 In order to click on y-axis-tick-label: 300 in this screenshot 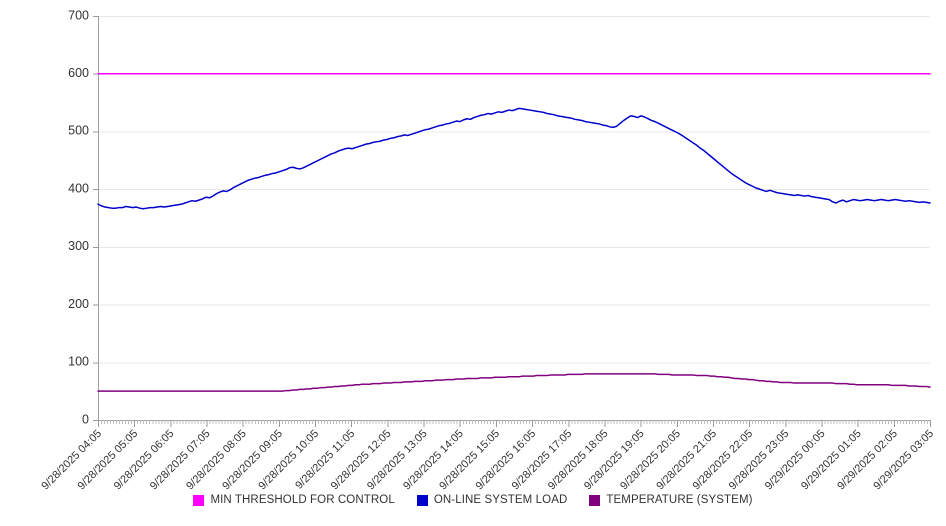, I will do `click(78, 246)`.